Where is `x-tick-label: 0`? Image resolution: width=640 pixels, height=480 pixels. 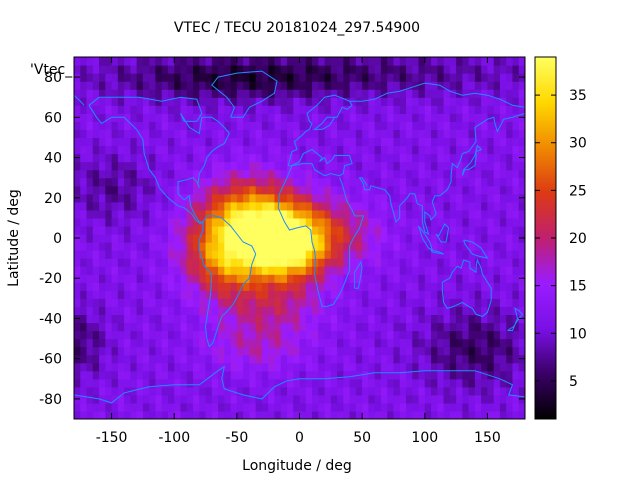
x-tick-label: 0 is located at coordinates (299, 438).